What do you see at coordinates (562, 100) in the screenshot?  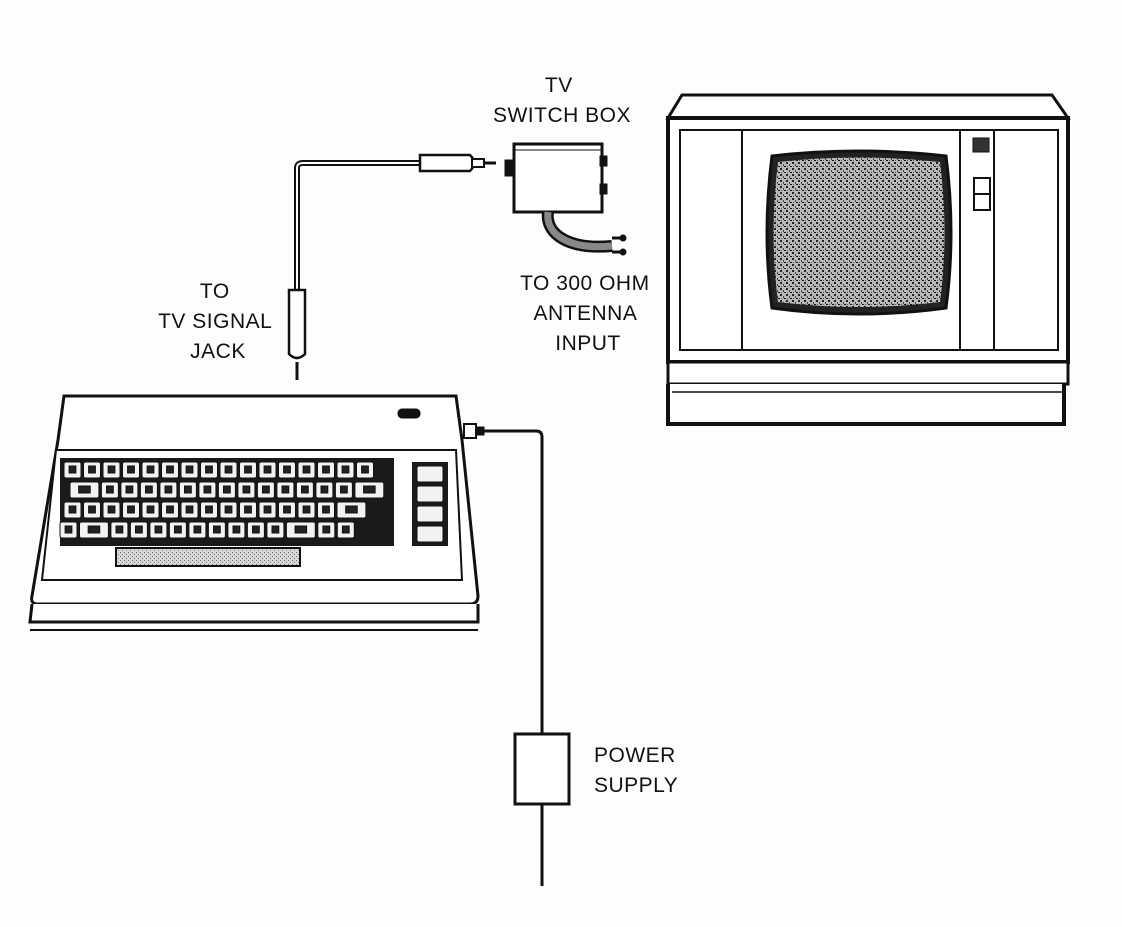 I see `switch-box-label: TV SWITCH BOX` at bounding box center [562, 100].